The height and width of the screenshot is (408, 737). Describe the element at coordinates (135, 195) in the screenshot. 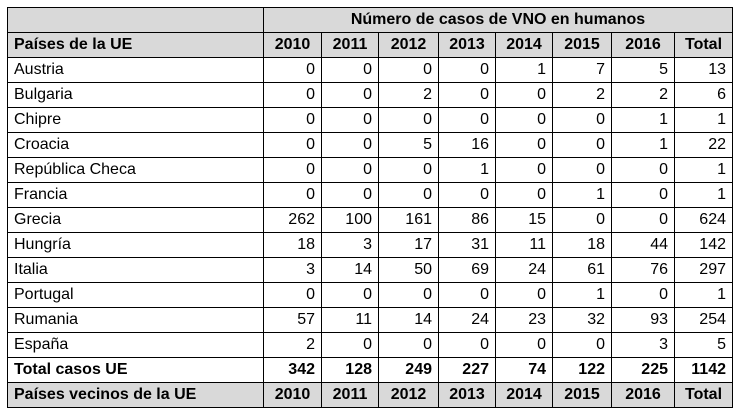

I see `country-cell: Francia` at that location.